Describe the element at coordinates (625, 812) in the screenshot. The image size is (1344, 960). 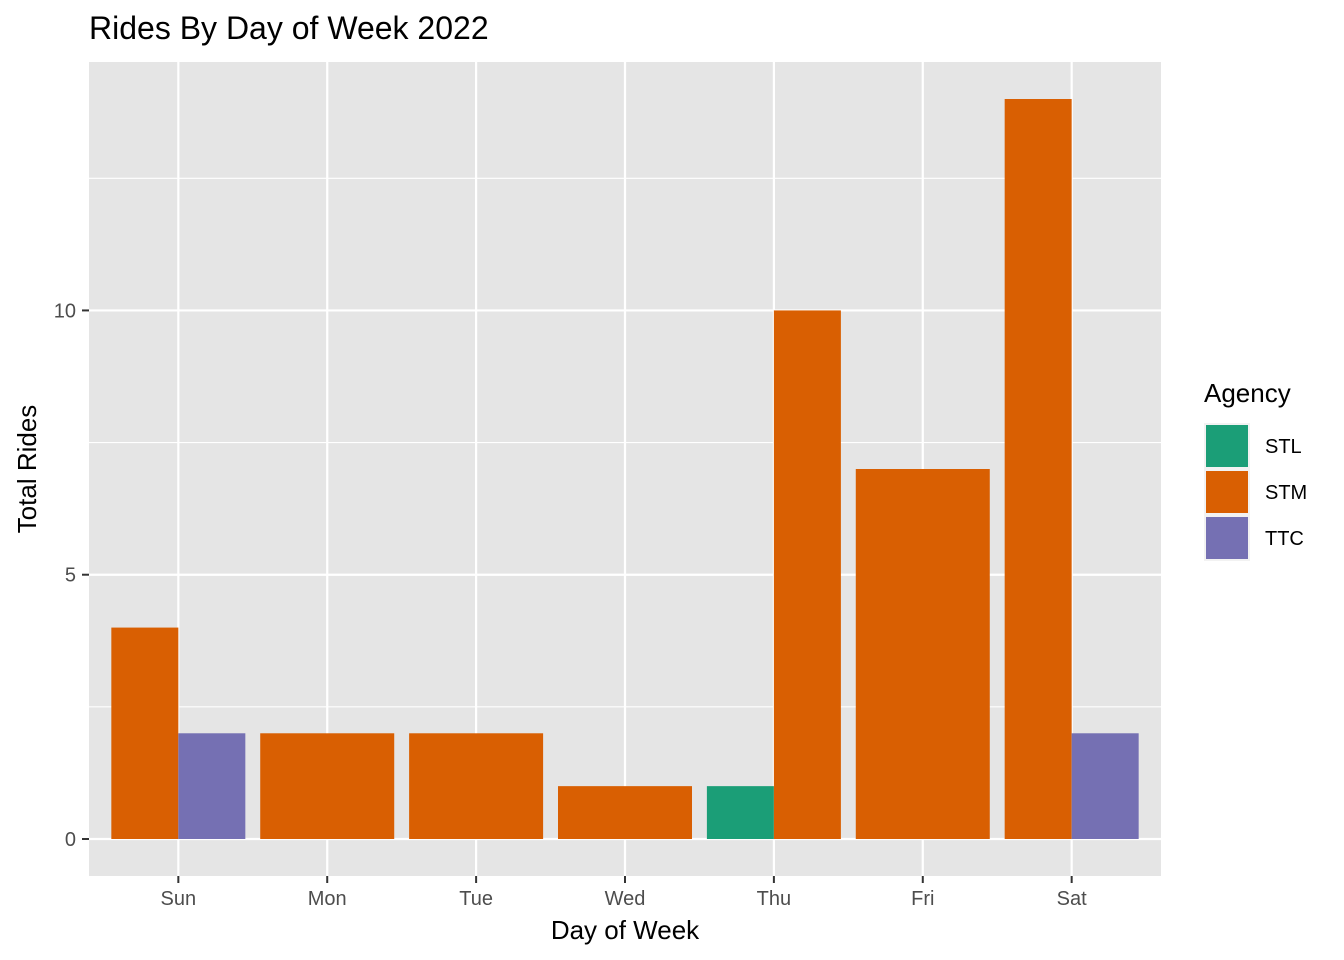
I see `bar-stm-wed` at that location.